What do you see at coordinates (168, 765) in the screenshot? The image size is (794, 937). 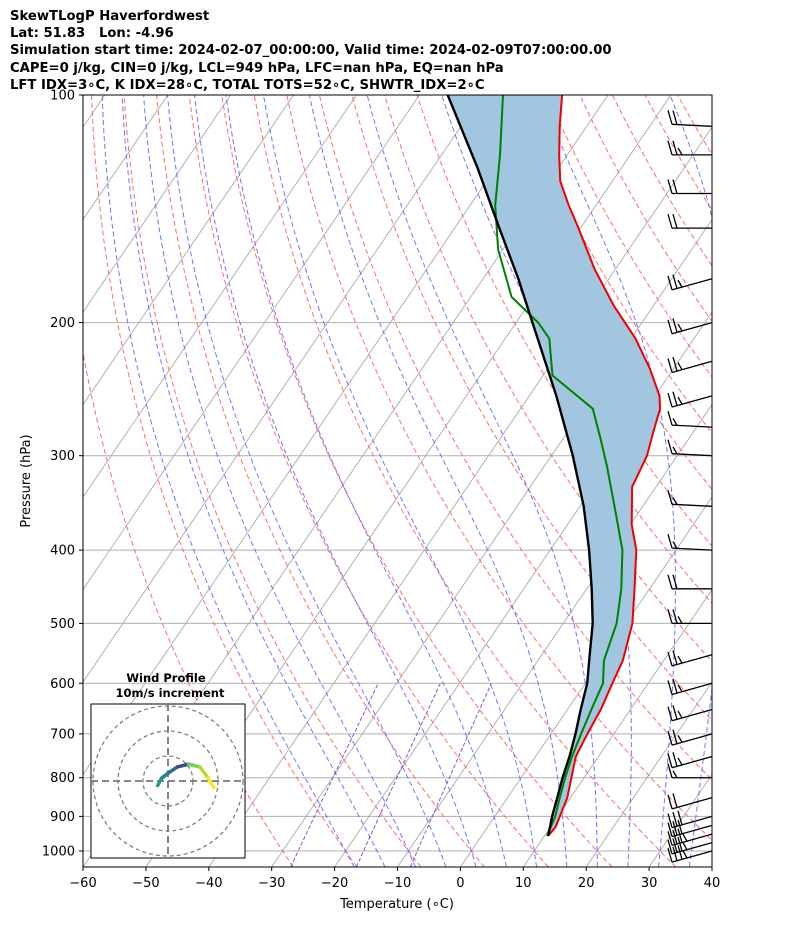 I see `hodograph-inset: Wind Profile 10m/s increment` at bounding box center [168, 765].